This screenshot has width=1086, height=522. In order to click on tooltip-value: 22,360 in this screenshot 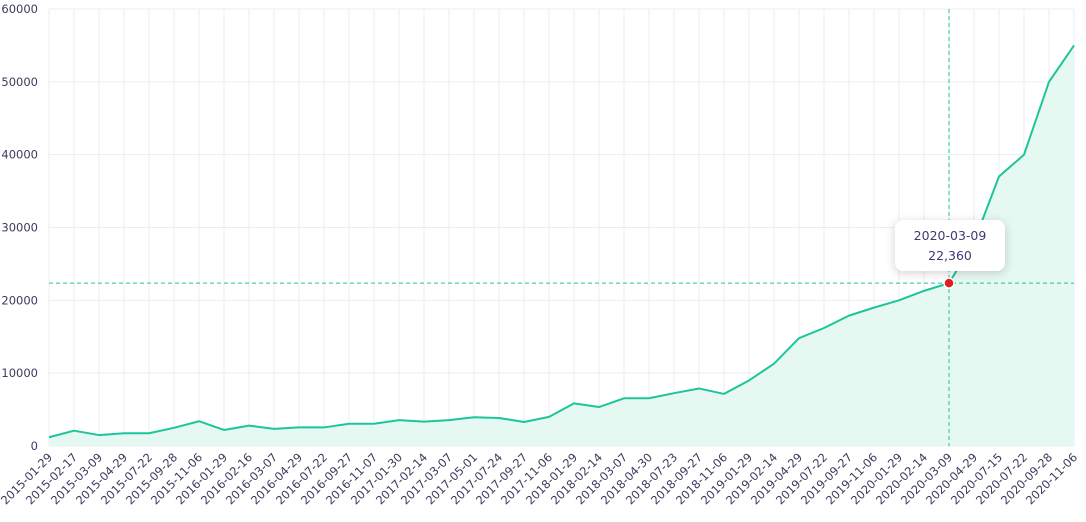, I will do `click(950, 255)`.